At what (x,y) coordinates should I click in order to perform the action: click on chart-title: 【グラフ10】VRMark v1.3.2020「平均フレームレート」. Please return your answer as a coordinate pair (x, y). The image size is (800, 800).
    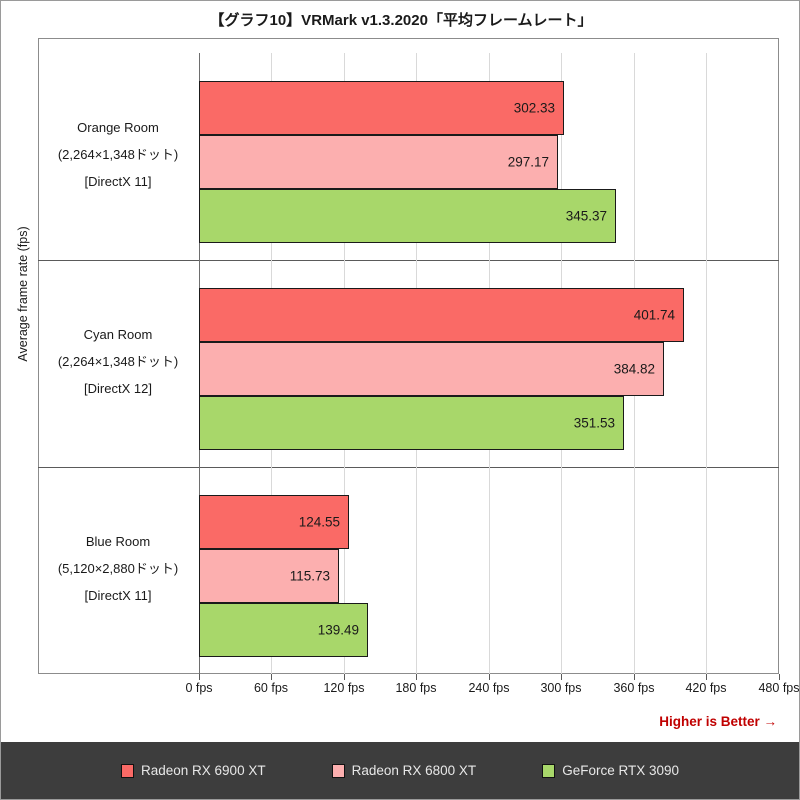
    Looking at the image, I should click on (401, 20).